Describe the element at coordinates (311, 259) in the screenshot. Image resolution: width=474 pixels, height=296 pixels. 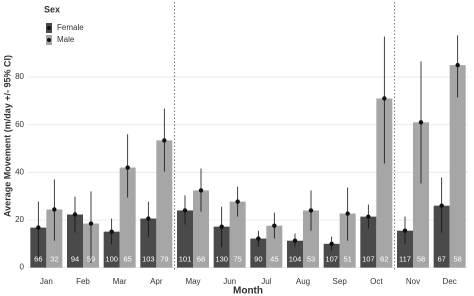
I see `count-label: 53` at that location.